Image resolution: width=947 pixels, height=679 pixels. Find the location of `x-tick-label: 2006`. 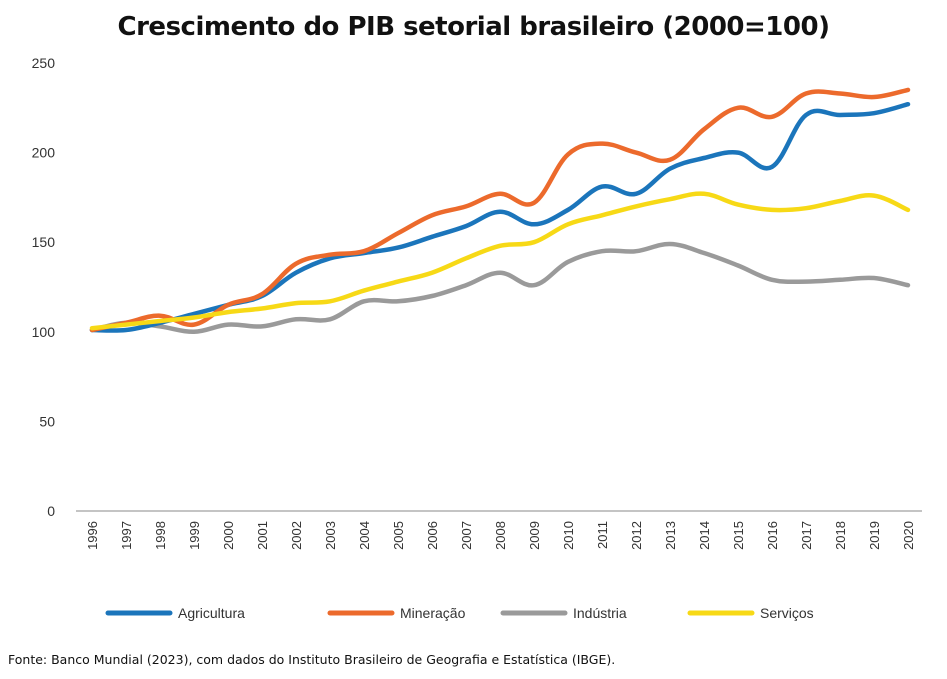

x-tick-label: 2006 is located at coordinates (432, 535).